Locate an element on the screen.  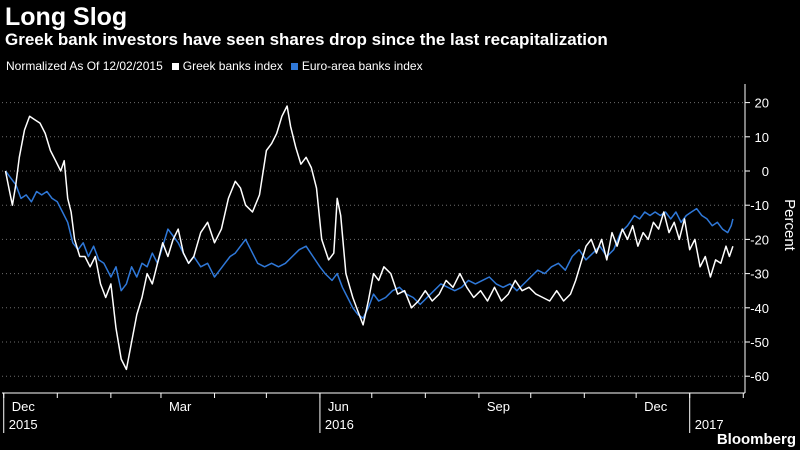
y-tick-label: -30 is located at coordinates (759, 274).